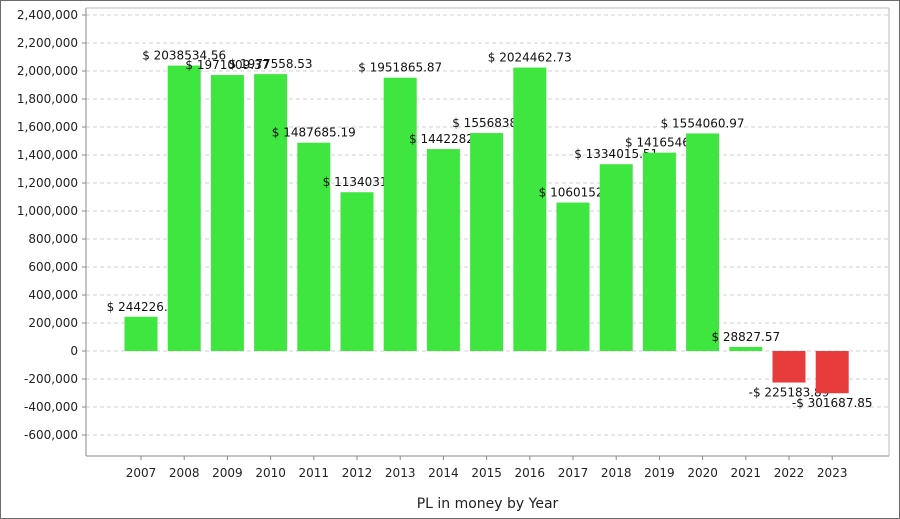  Describe the element at coordinates (271, 64) in the screenshot. I see `data-label: $ 1977558.53` at that location.